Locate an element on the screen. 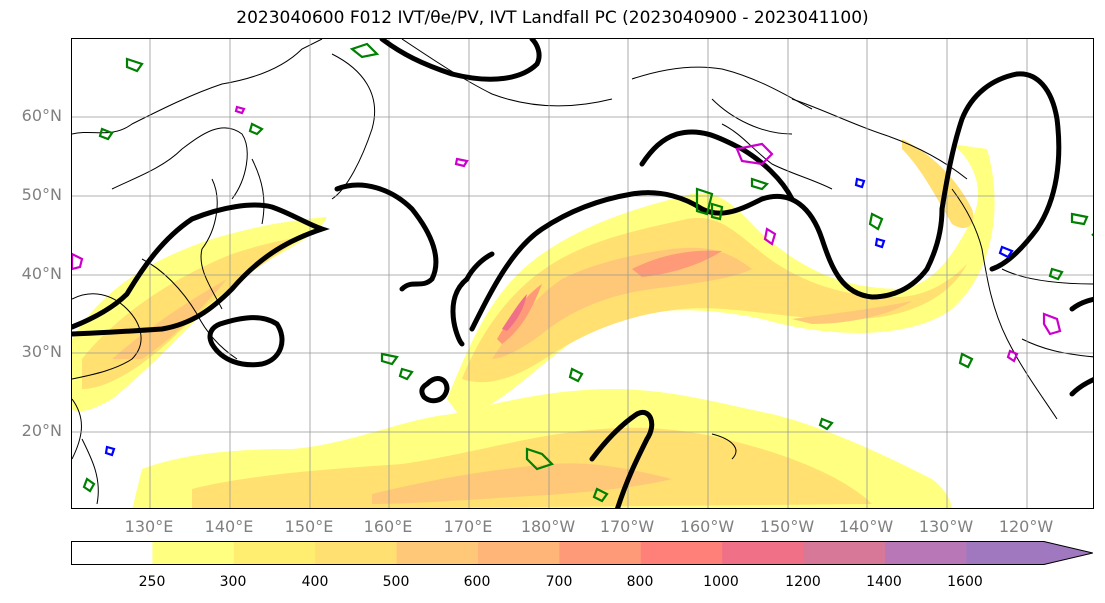 This screenshot has width=1105, height=603. colorbar-tick-label: 800 is located at coordinates (640, 582).